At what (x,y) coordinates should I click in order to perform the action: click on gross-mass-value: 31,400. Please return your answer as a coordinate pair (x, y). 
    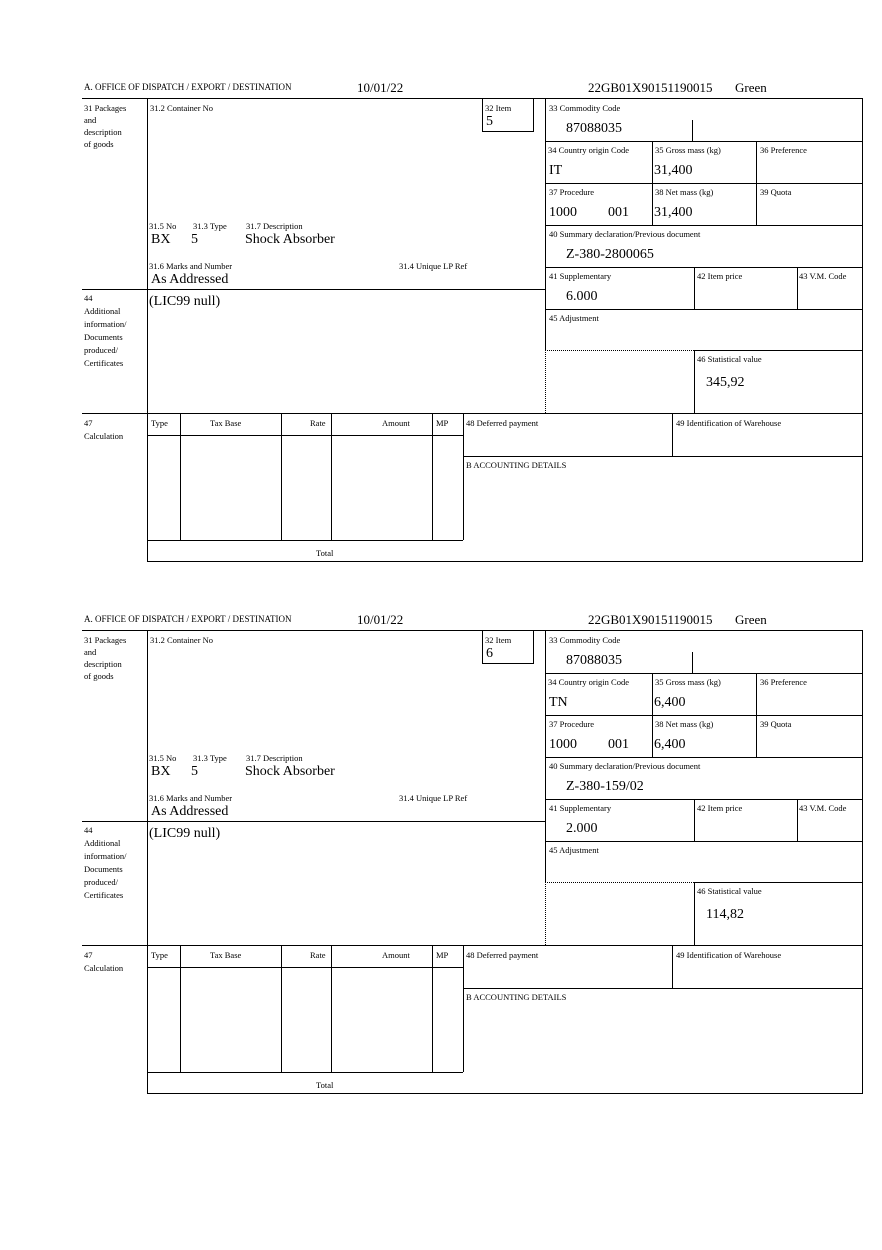
    Looking at the image, I should click on (673, 170).